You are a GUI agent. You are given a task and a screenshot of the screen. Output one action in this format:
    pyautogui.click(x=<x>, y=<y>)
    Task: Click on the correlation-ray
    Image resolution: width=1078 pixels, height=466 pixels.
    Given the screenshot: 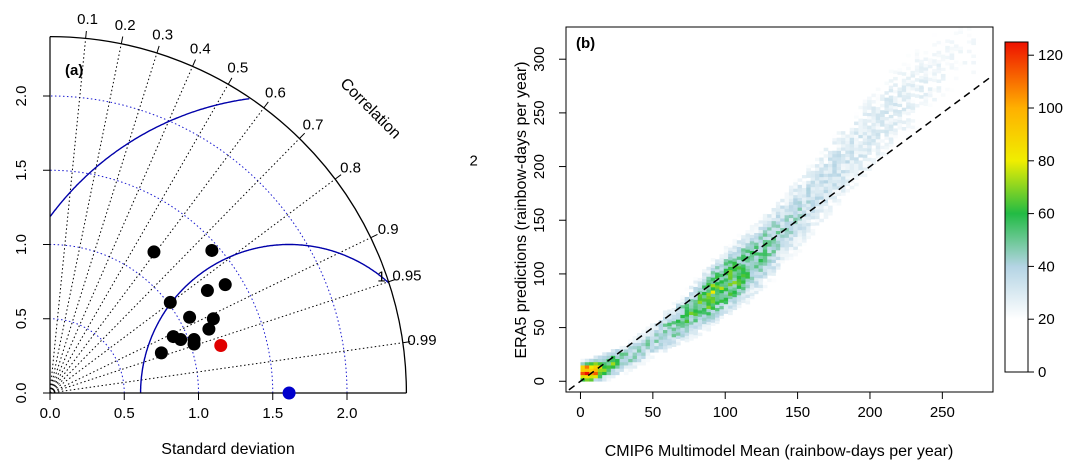 What is the action you would take?
    pyautogui.click(x=210, y=315)
    